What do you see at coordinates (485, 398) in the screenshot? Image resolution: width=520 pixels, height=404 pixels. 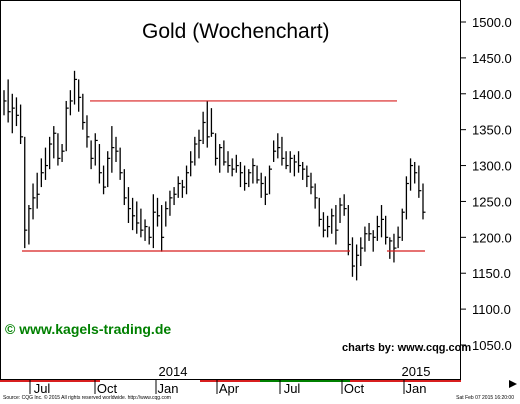 I see `footer-timestamp: Sat Feb 07 2015 16:20:00` at bounding box center [485, 398].